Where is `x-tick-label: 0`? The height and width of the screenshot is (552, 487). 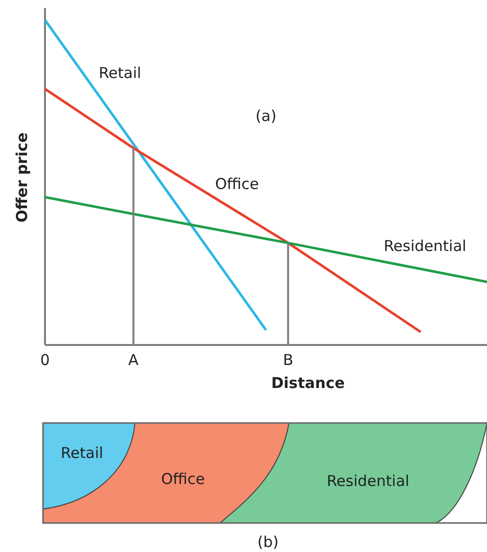 x-tick-label: 0 is located at coordinates (45, 360).